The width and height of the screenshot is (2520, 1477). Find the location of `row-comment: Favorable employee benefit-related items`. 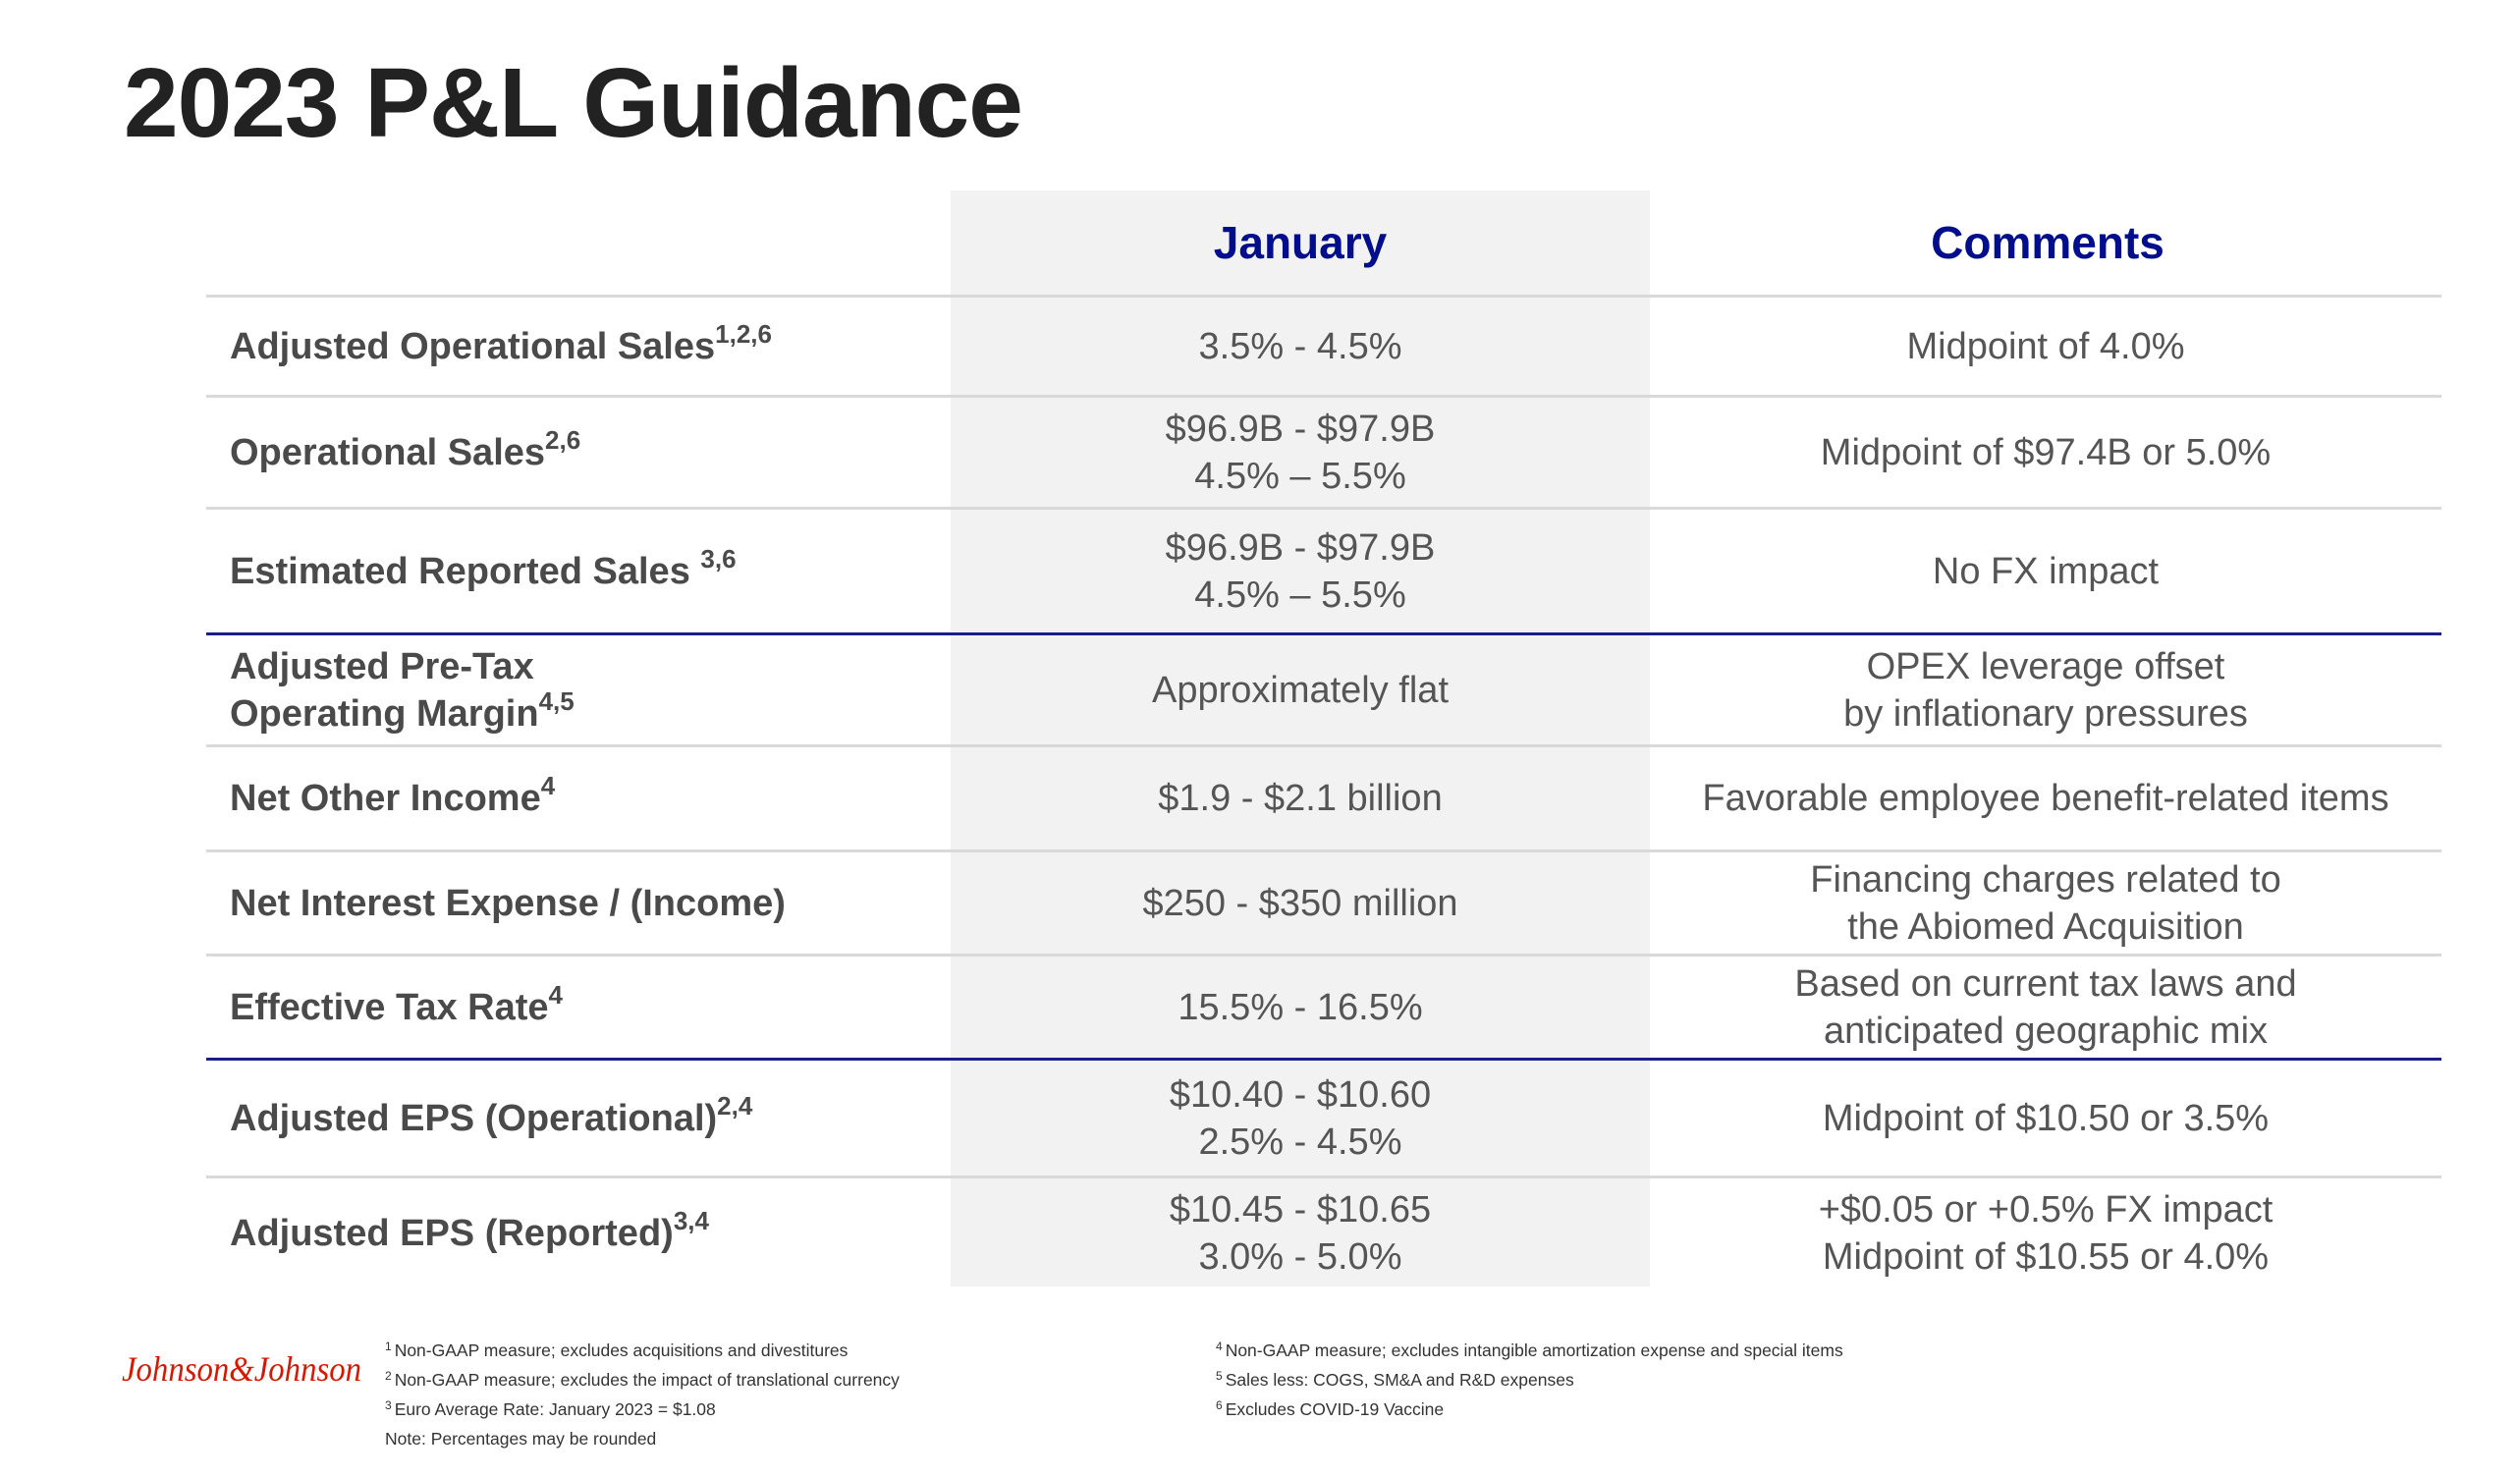

row-comment: Favorable employee benefit-related items is located at coordinates (2045, 798).